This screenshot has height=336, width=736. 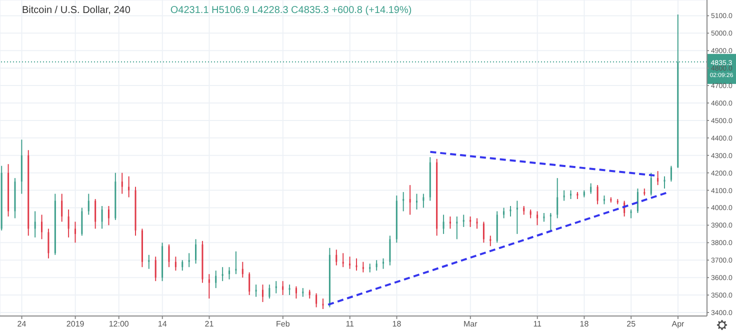 I want to click on x-tick-label: Feb, so click(x=283, y=324).